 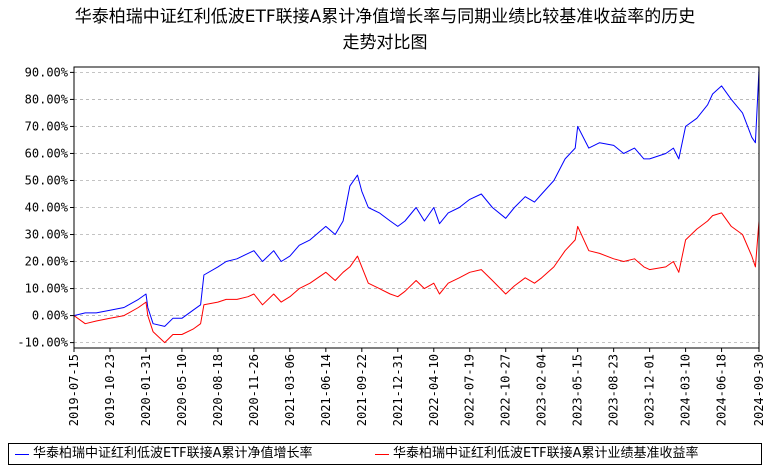 What do you see at coordinates (74, 390) in the screenshot?
I see `x-tick-label: 2019-07-15` at bounding box center [74, 390].